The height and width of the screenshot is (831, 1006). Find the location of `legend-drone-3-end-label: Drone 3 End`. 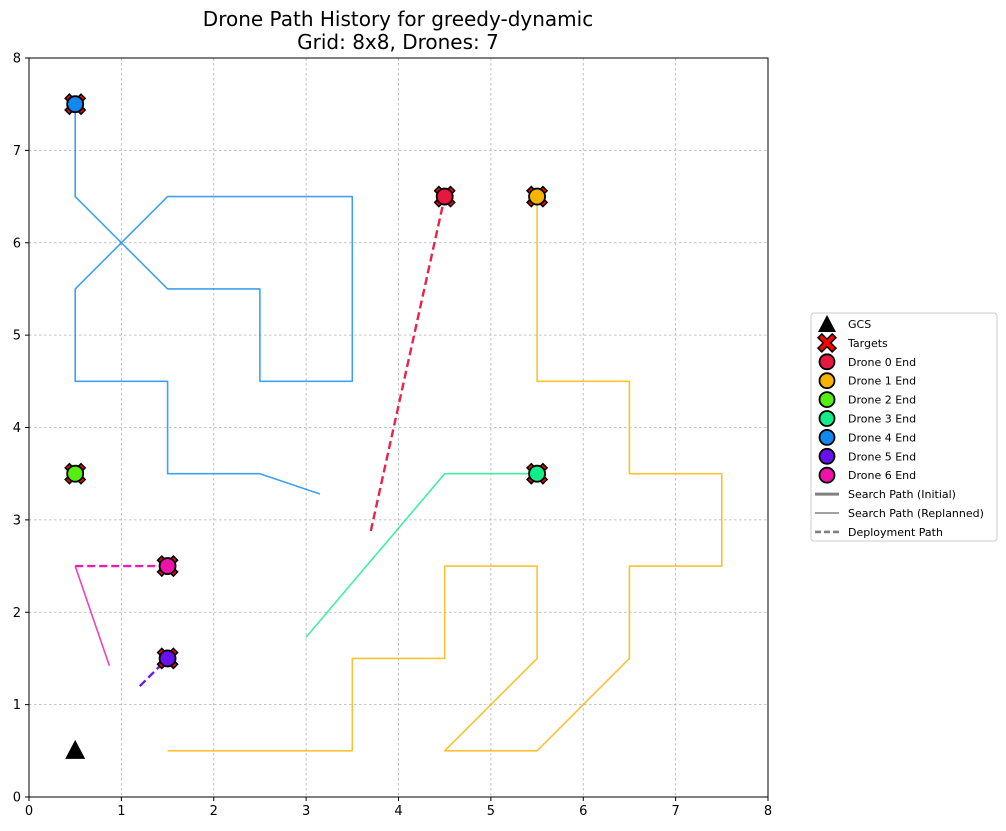

legend-drone-3-end-label: Drone 3 End is located at coordinates (882, 419).